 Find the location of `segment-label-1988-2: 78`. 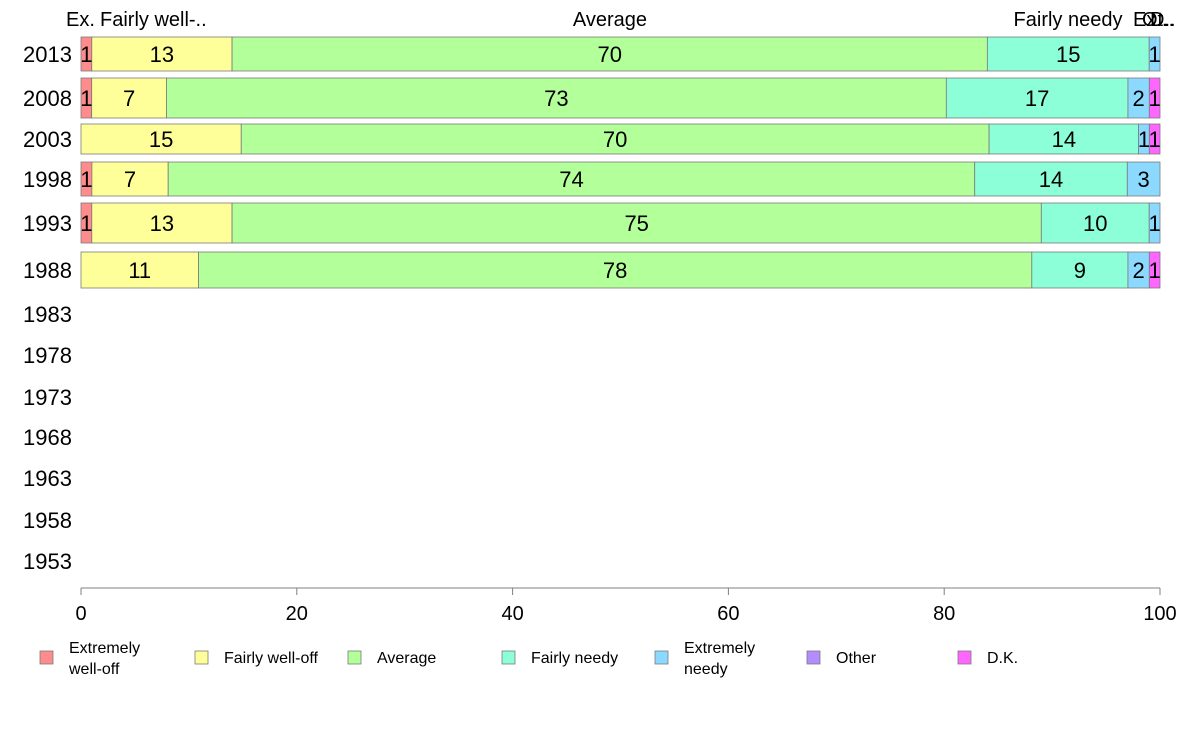

segment-label-1988-2: 78 is located at coordinates (615, 270).